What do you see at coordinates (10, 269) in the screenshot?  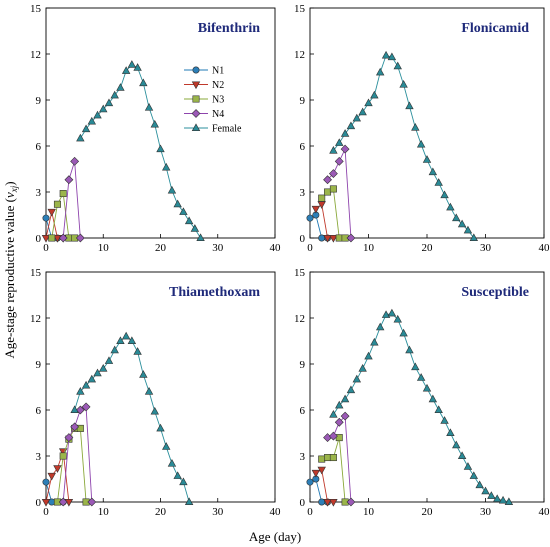 I see `y-axis-title: Age-stage reproductive value (vxj)` at bounding box center [10, 269].